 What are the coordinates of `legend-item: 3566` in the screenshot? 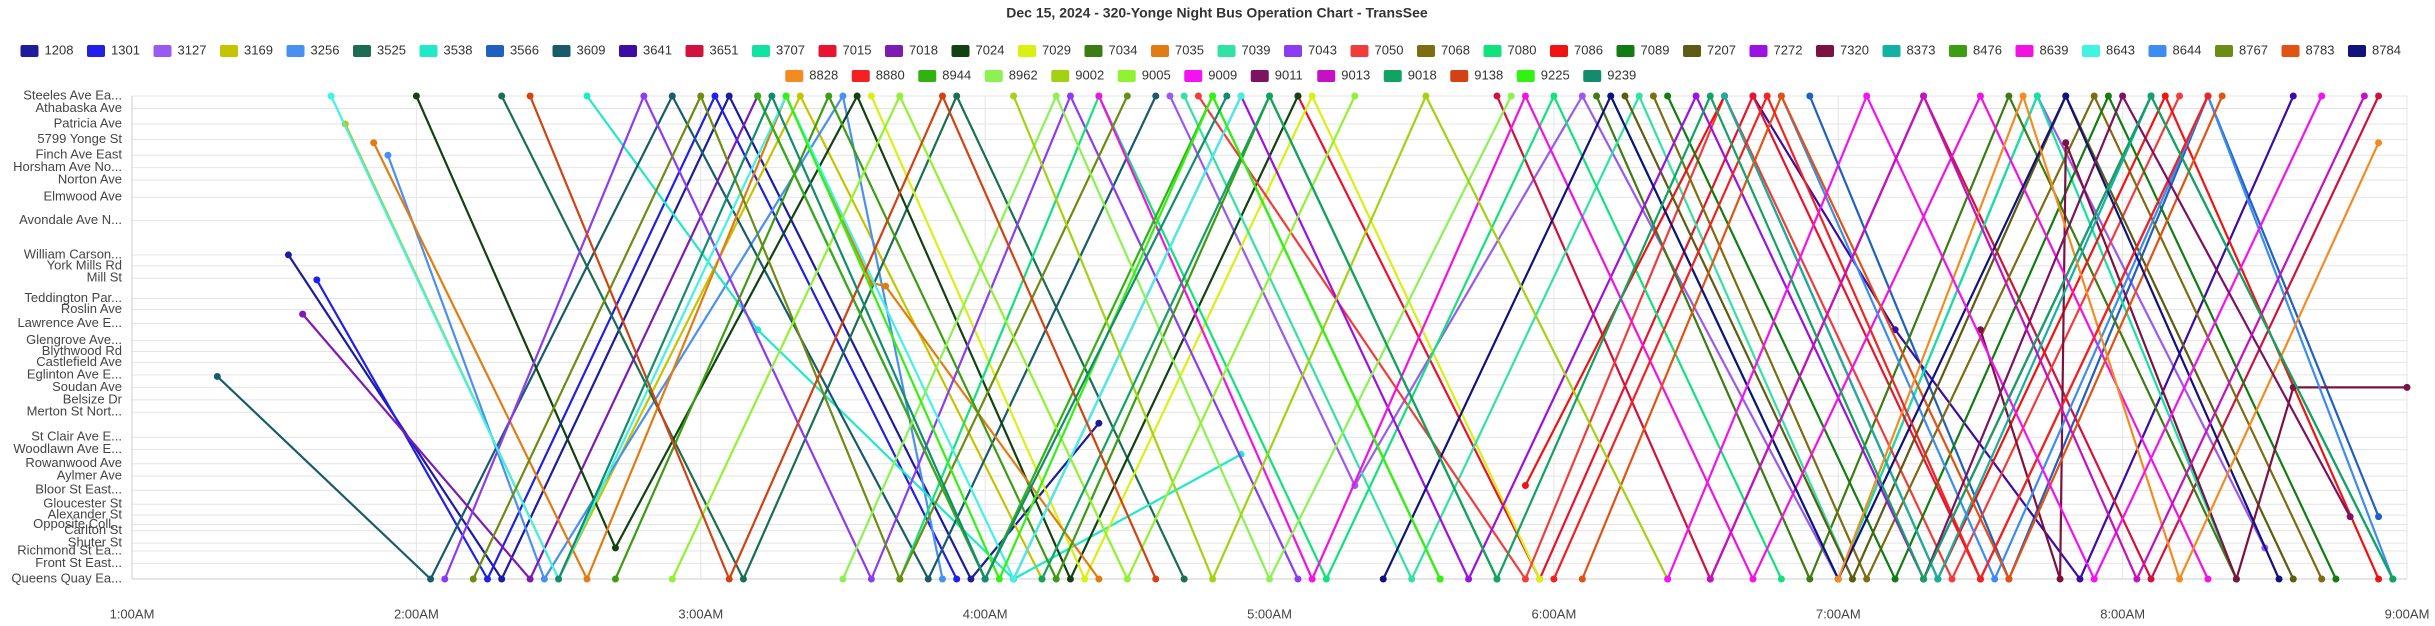 It's located at (512, 49).